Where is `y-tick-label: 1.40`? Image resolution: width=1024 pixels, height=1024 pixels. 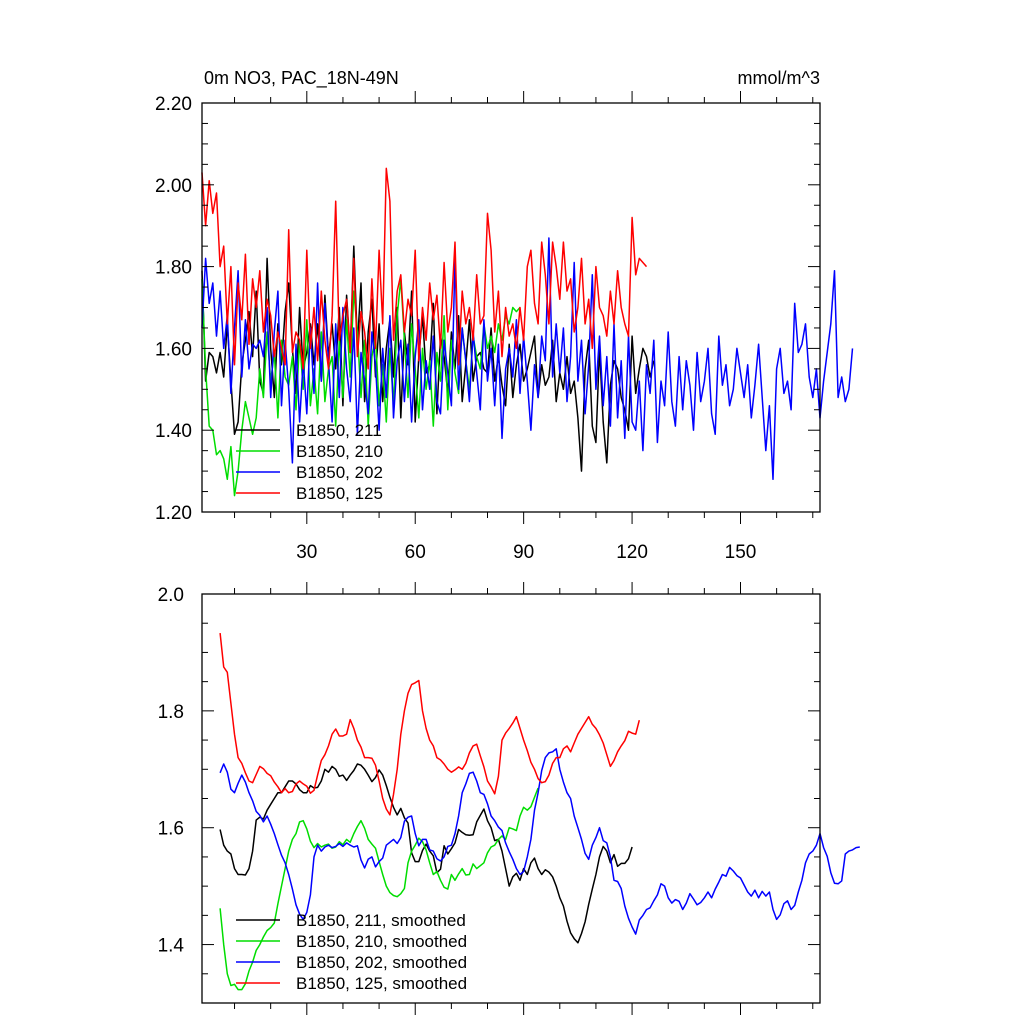 y-tick-label: 1.40 is located at coordinates (173, 431).